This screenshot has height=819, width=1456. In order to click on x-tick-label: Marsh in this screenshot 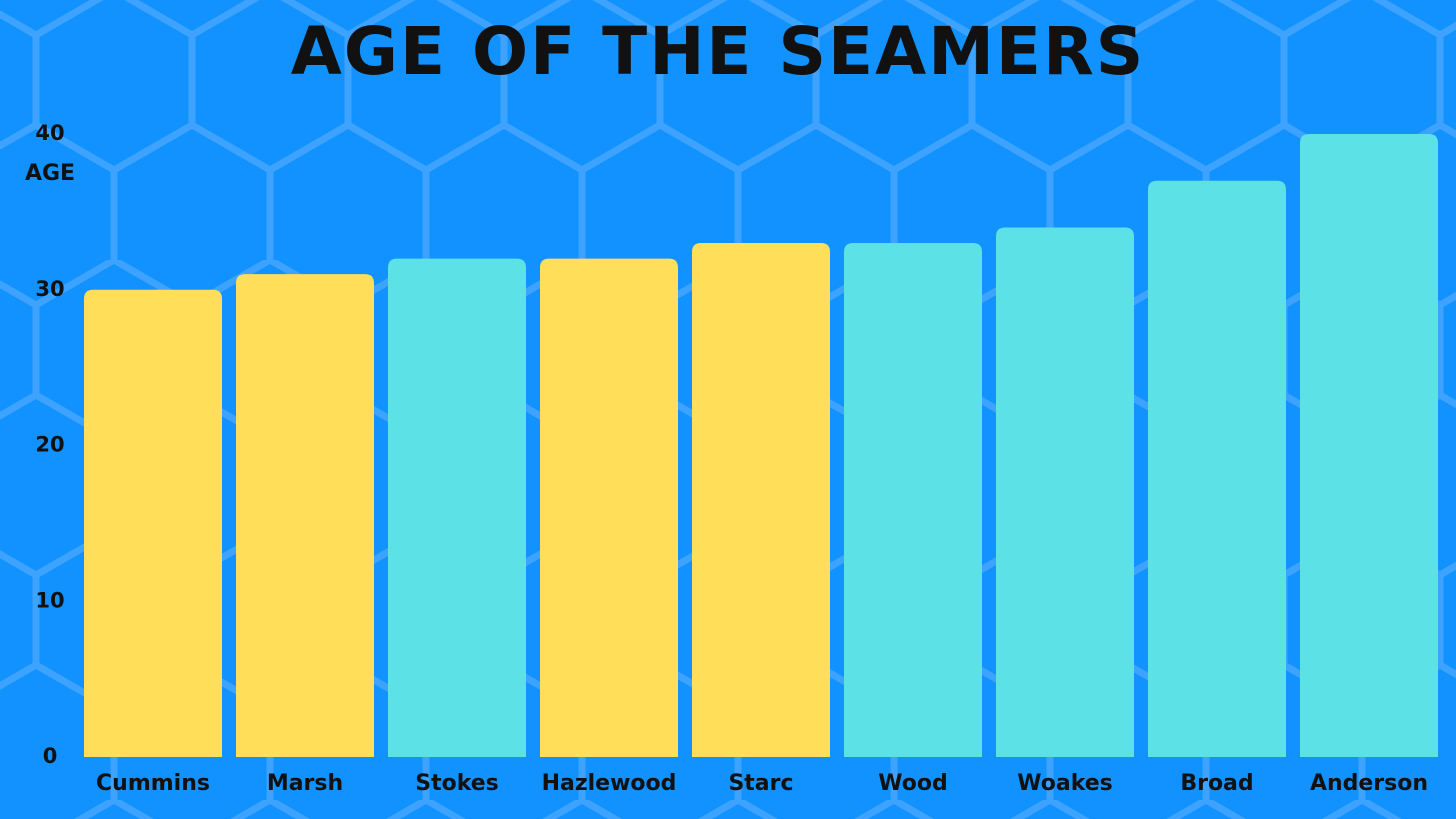, I will do `click(305, 783)`.